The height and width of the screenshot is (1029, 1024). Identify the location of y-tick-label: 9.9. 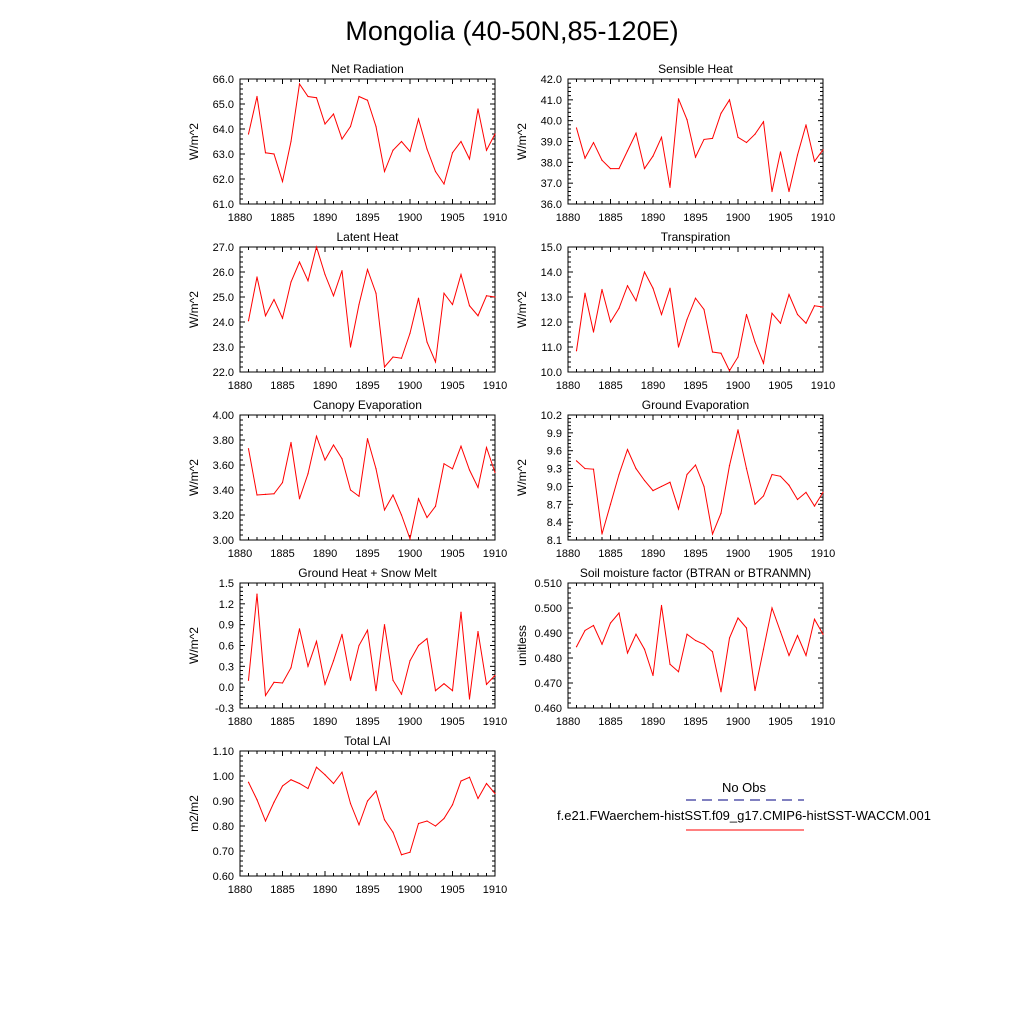
(554, 434).